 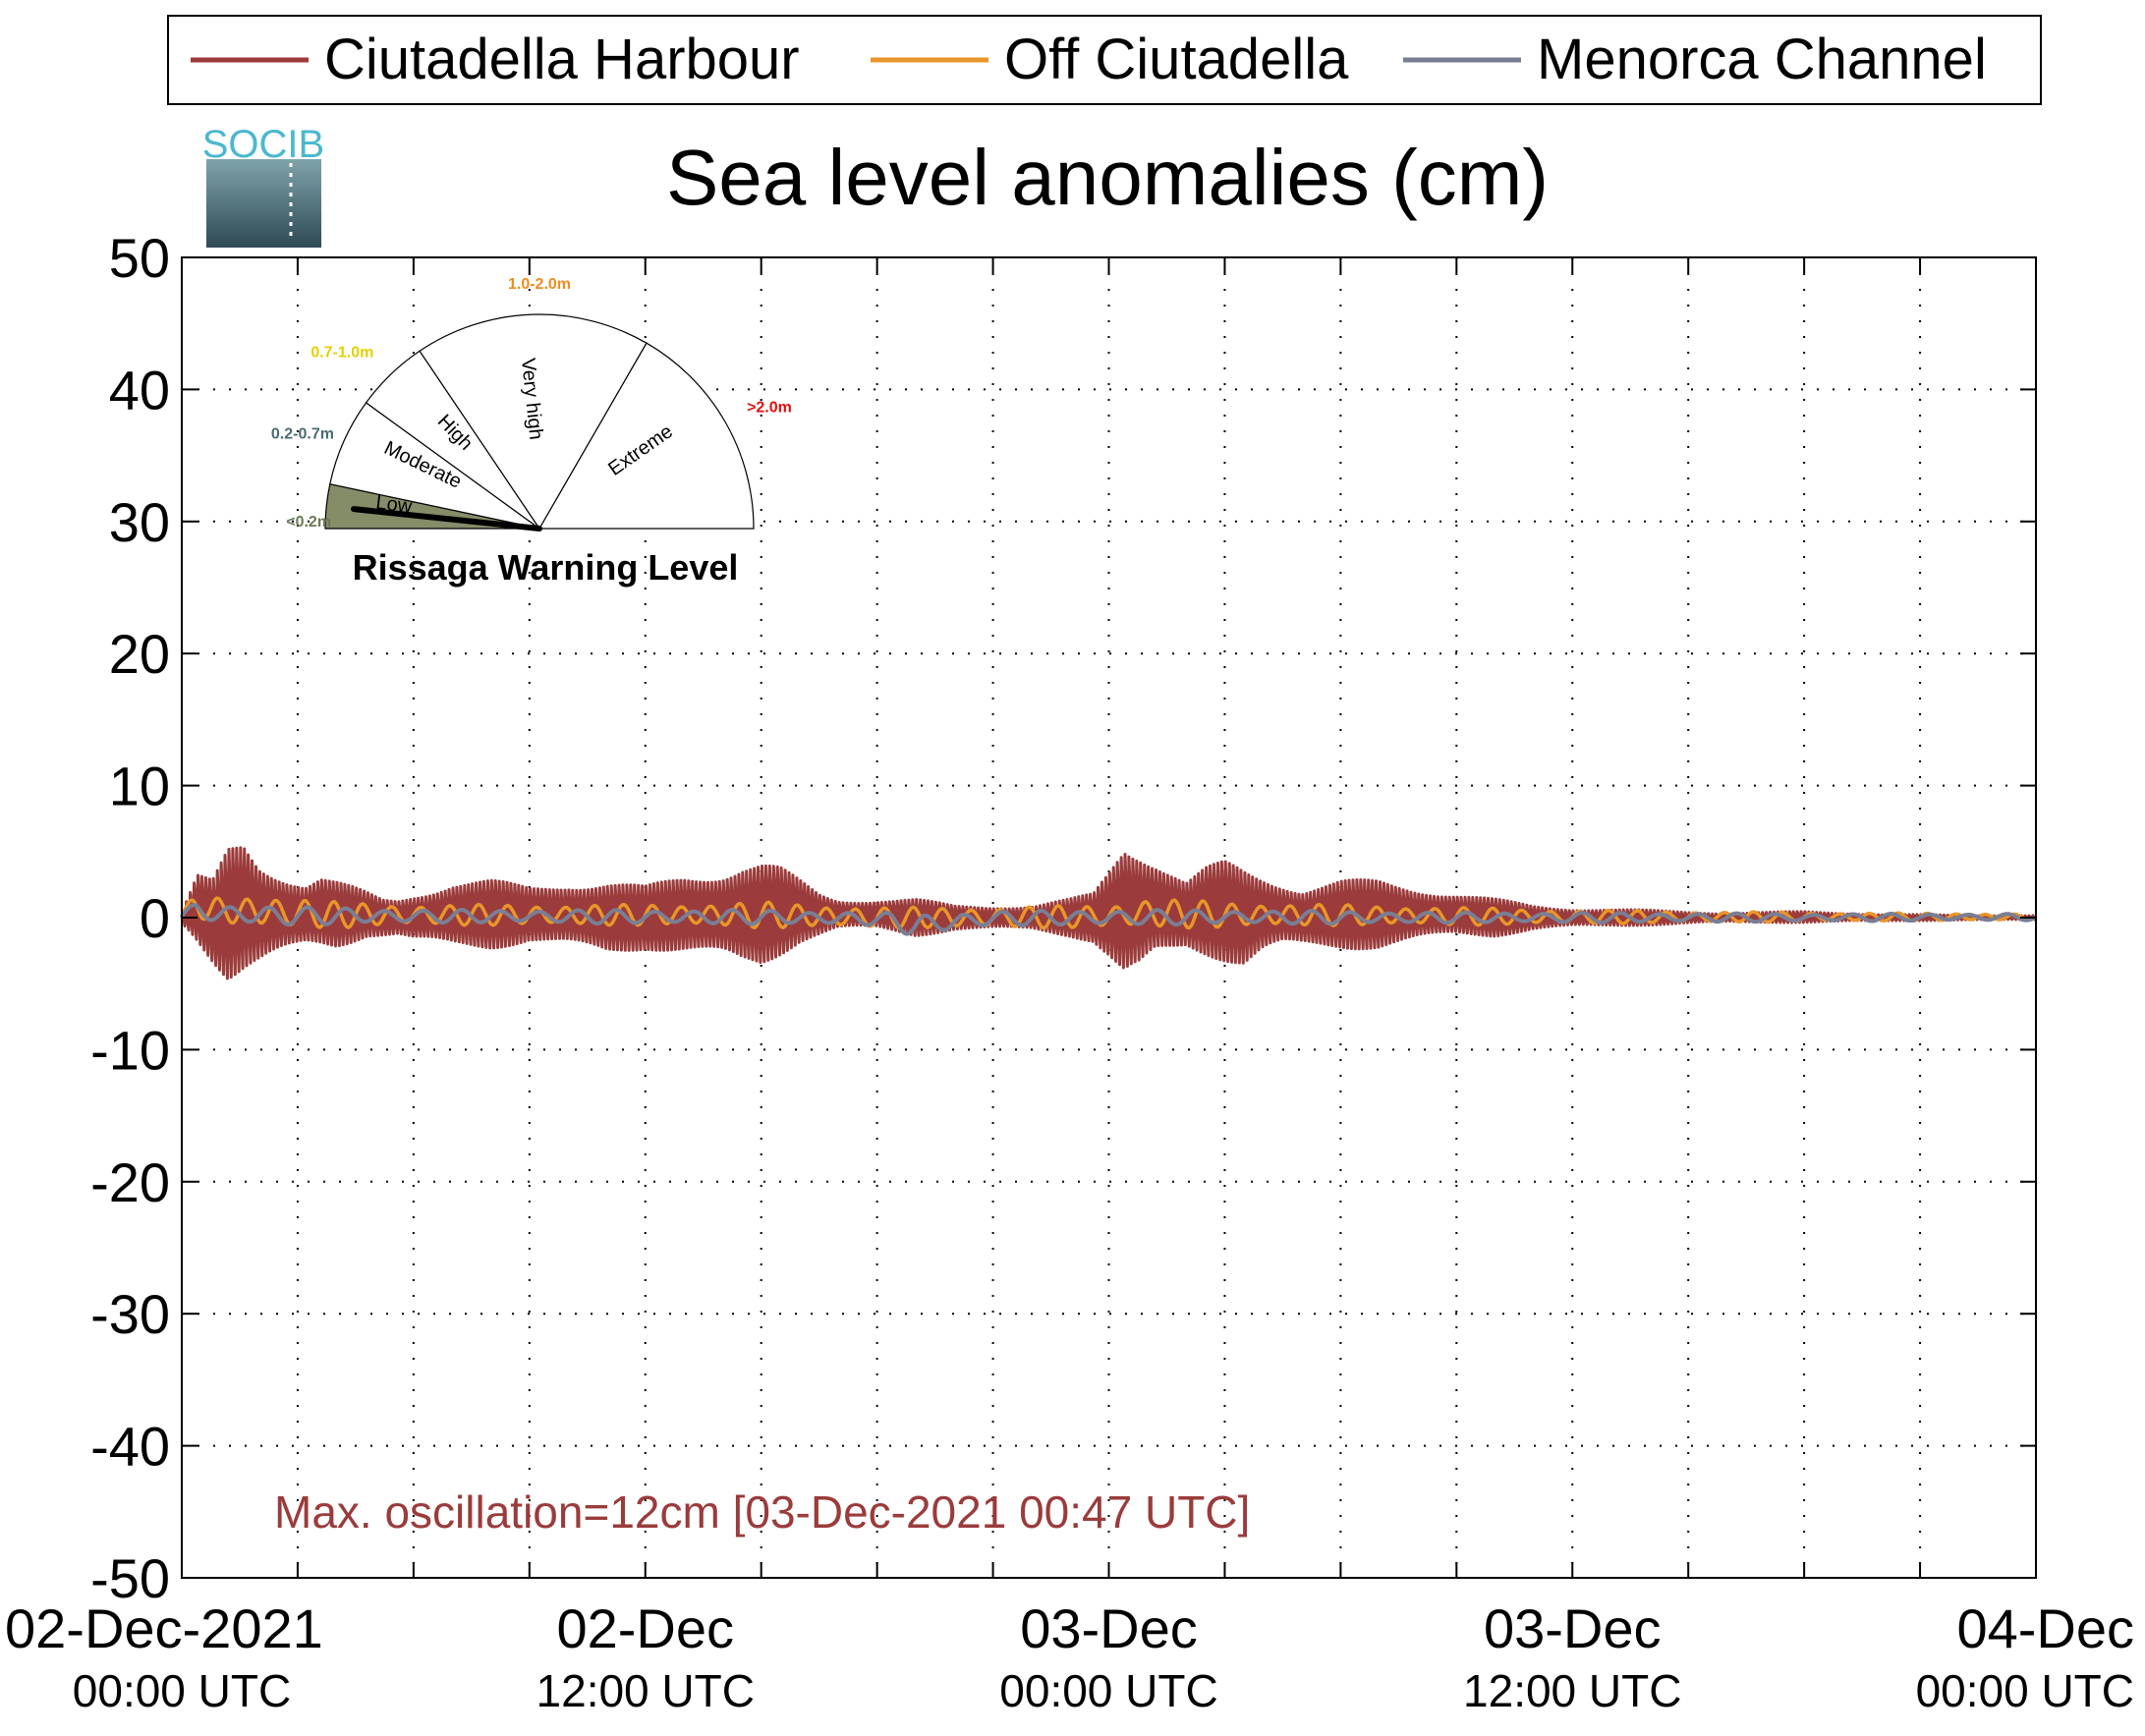 I want to click on chart-title: Sea level anomalies (cm), so click(x=1107, y=177).